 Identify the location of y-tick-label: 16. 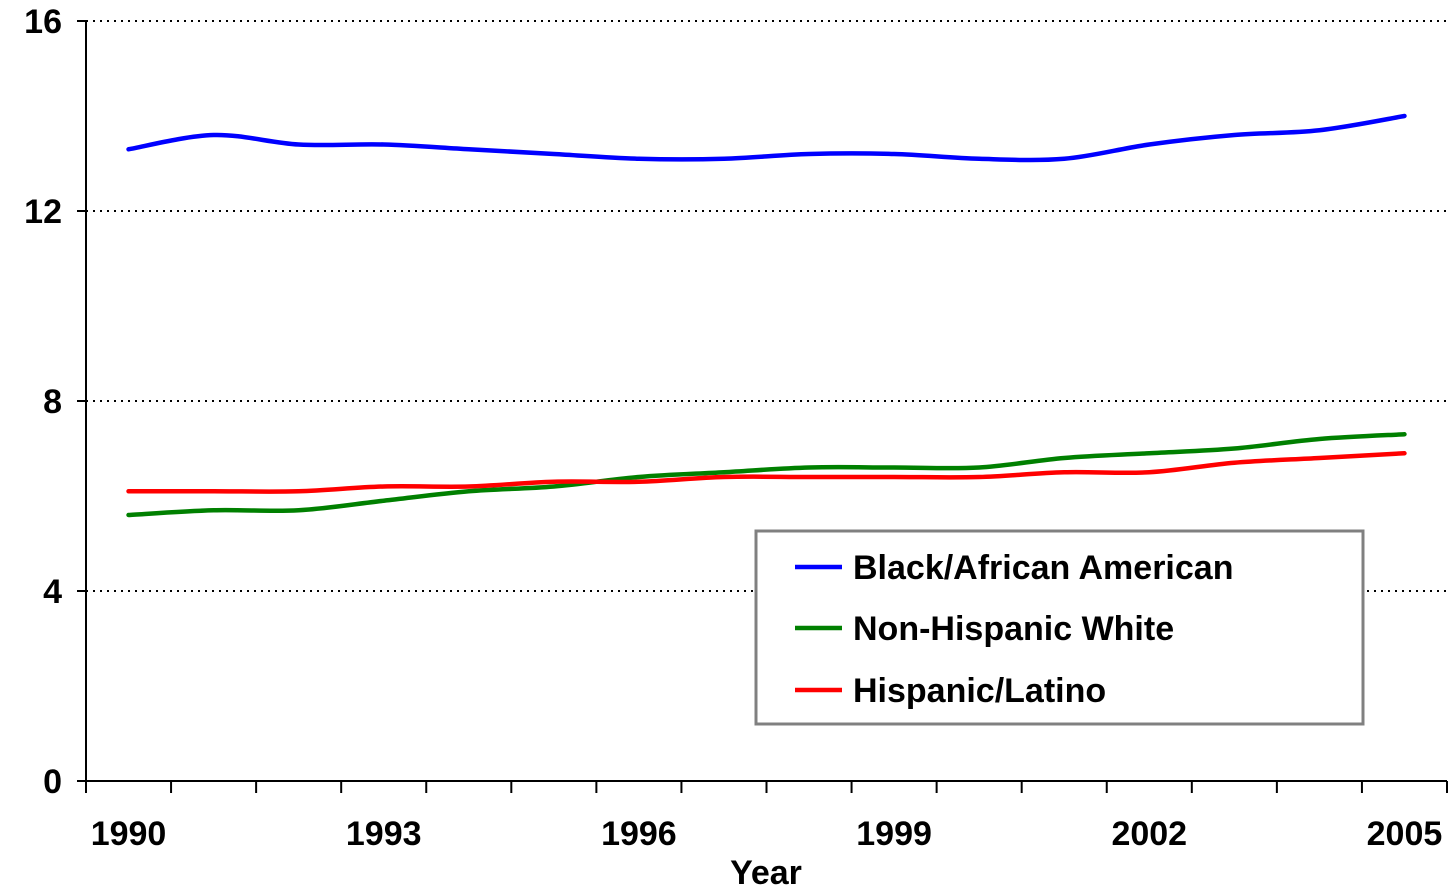
(43, 22).